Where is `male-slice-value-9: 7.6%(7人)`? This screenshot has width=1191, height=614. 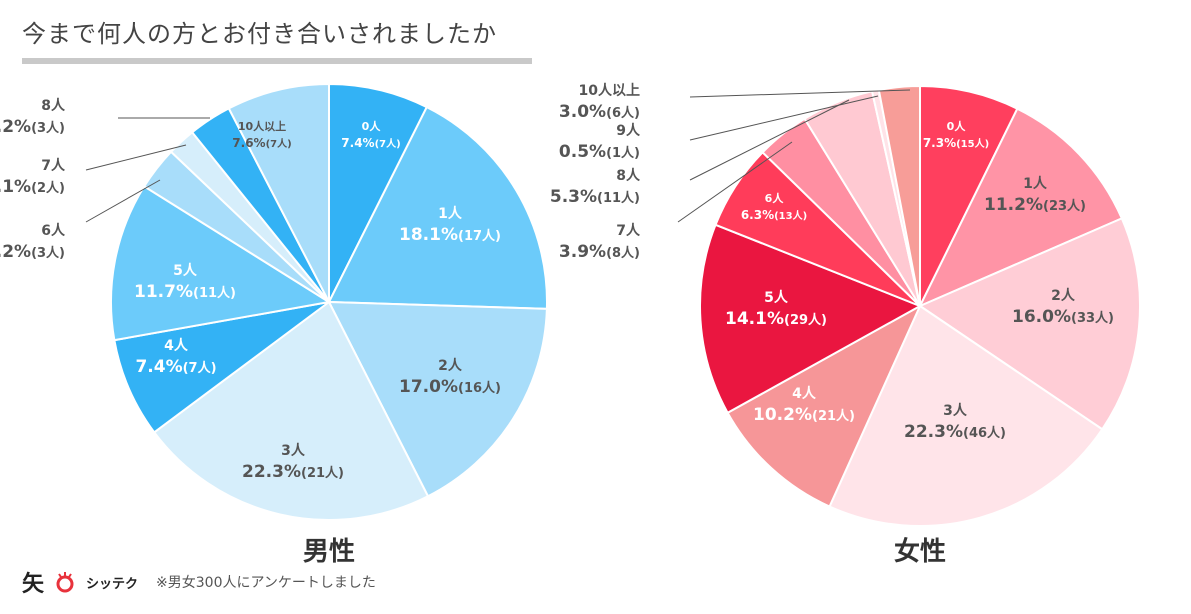
male-slice-value-9: 7.6%(7人) is located at coordinates (261, 143).